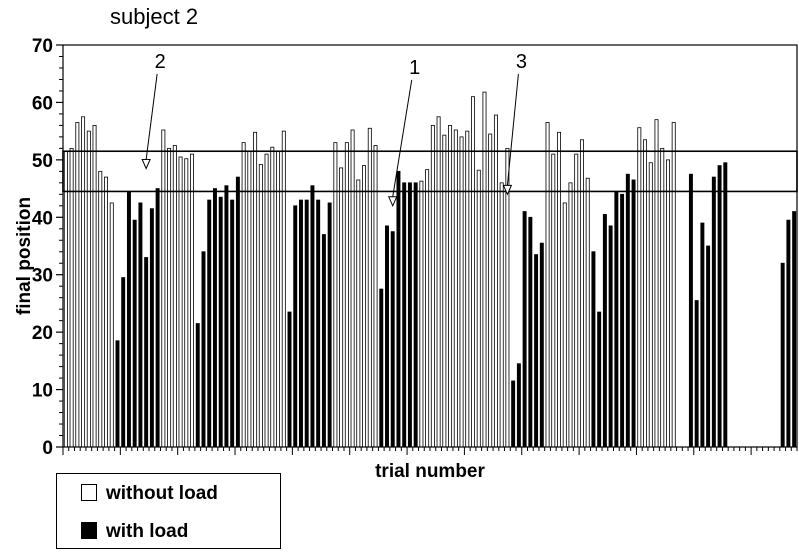 The width and height of the screenshot is (799, 556). I want to click on y-tick-label: 70, so click(42, 46).